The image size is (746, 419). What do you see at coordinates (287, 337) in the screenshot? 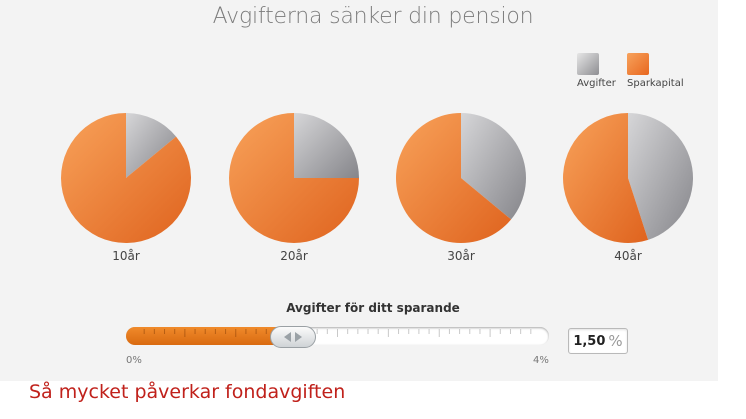
I see `arrow-left-icon` at bounding box center [287, 337].